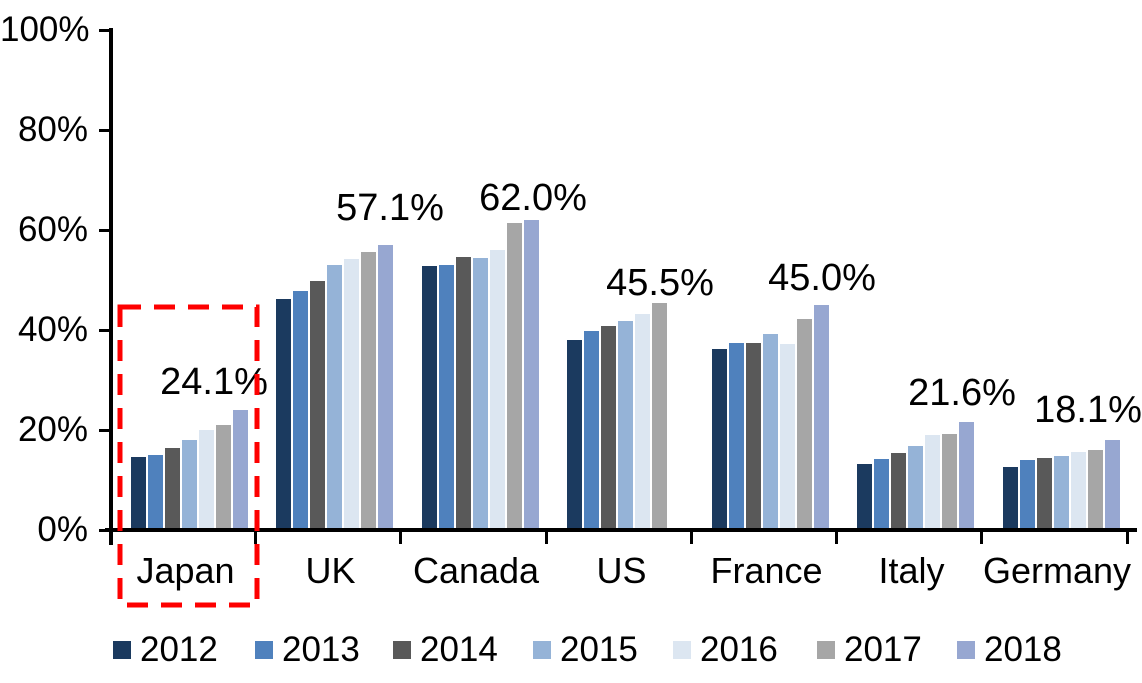  I want to click on bar-france-2018, so click(821, 417).